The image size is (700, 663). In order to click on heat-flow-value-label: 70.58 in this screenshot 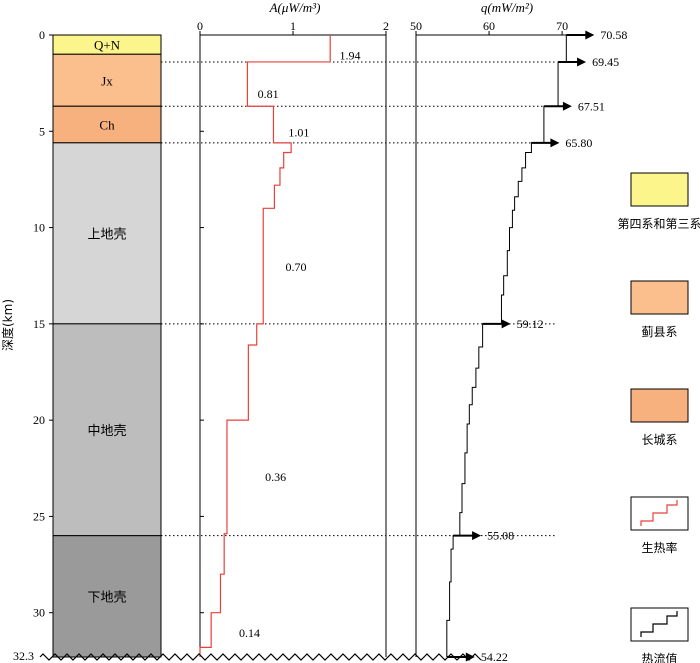, I will do `click(613, 35)`.